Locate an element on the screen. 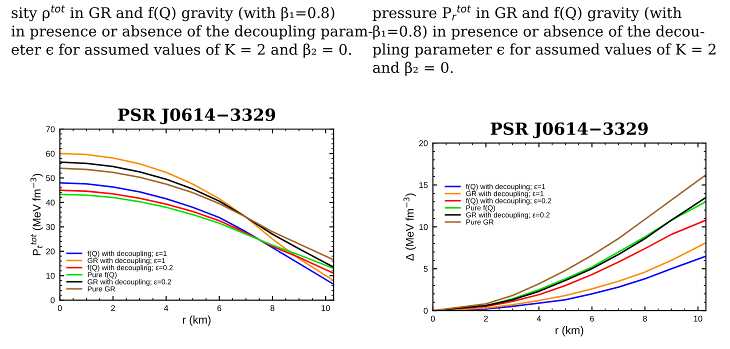  y-tick-label: 50 is located at coordinates (50, 178).